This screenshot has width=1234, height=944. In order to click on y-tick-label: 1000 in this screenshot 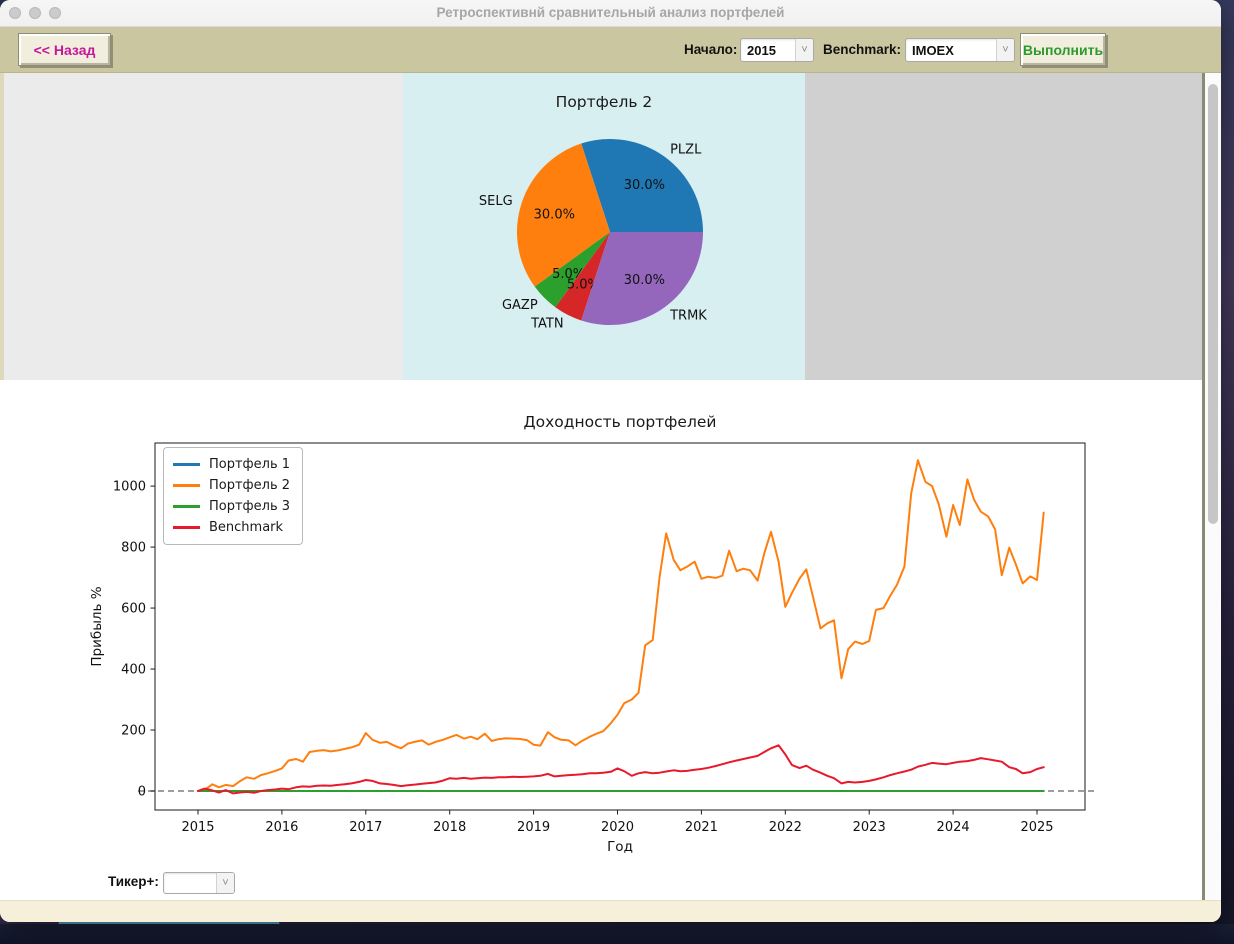, I will do `click(129, 487)`.